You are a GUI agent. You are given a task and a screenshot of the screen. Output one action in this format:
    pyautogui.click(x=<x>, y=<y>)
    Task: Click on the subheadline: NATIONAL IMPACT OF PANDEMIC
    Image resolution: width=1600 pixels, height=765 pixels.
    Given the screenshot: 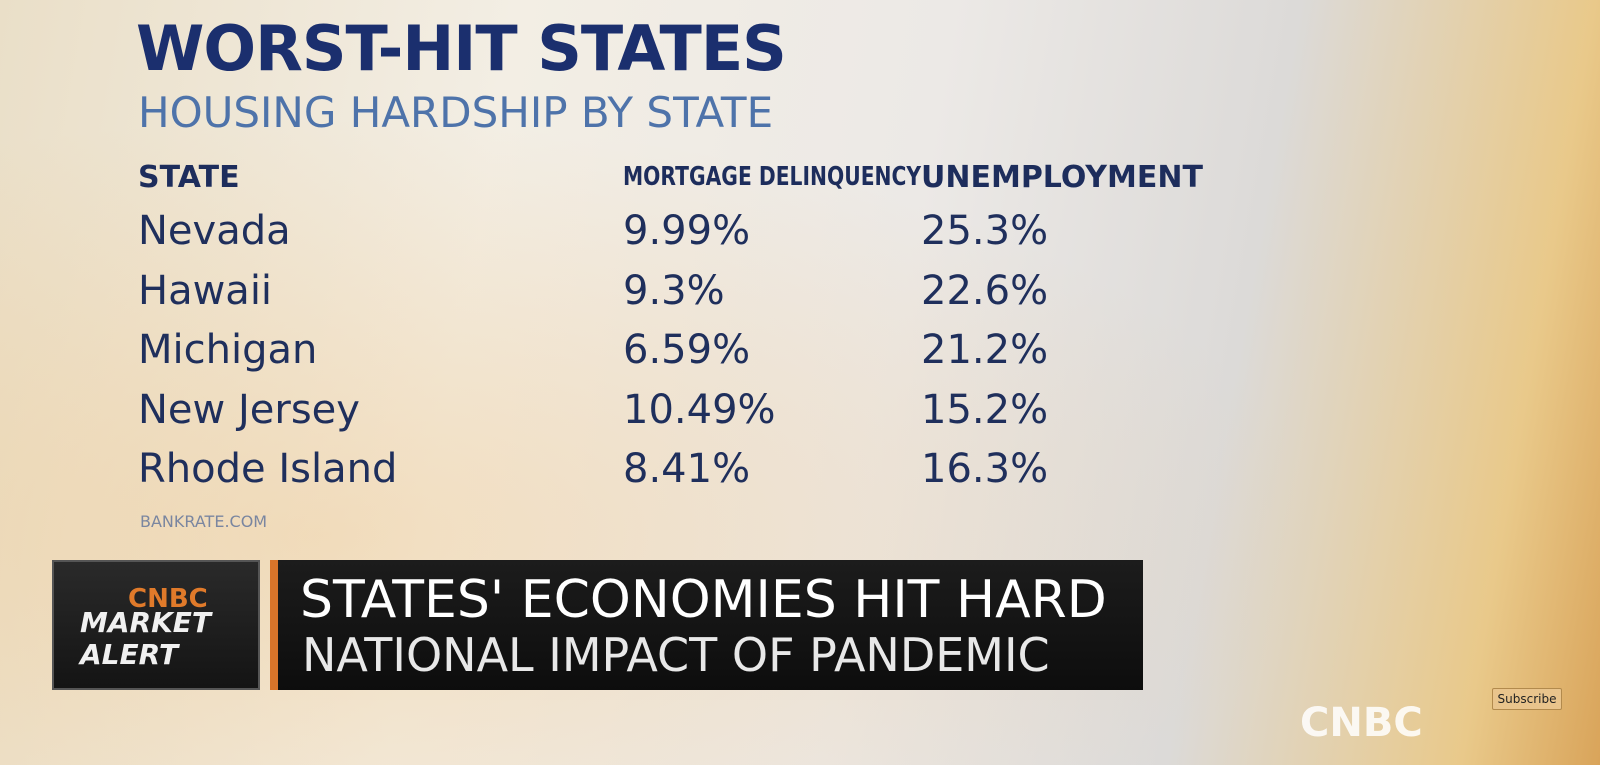 What is the action you would take?
    pyautogui.click(x=676, y=655)
    